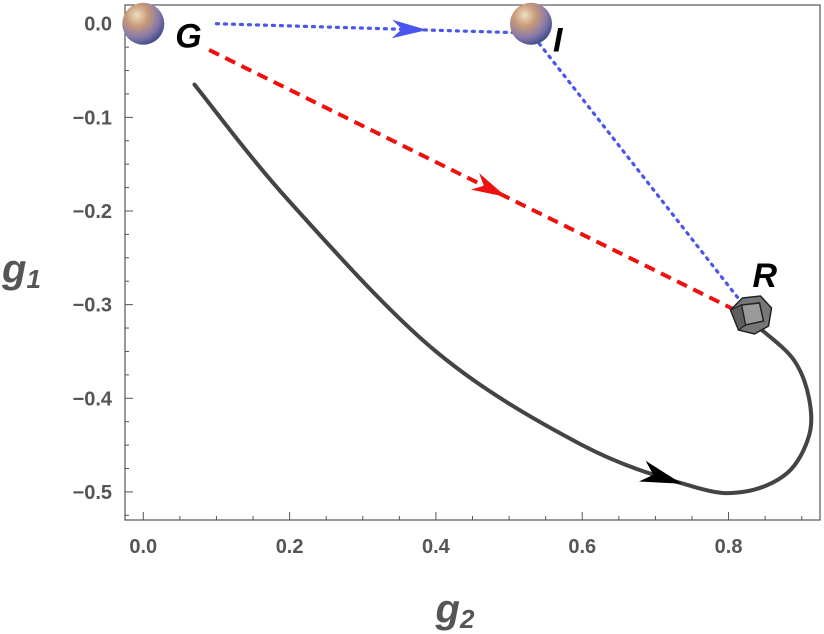 The image size is (824, 634). I want to click on x-axis-title-main: g, so click(447, 609).